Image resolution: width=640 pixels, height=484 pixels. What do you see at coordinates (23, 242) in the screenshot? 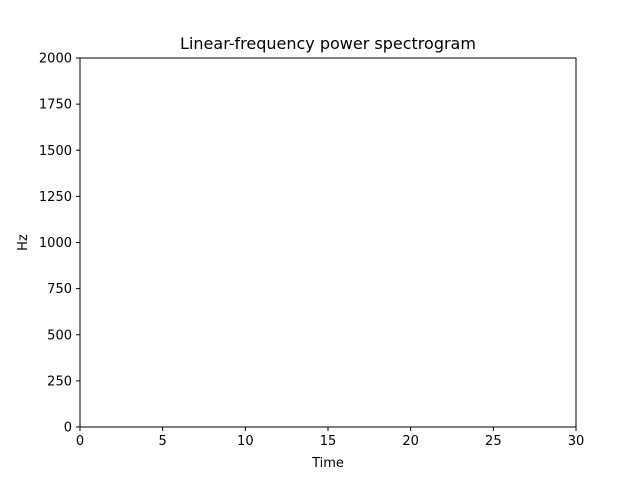
I see `y-axis-label: Hz` at bounding box center [23, 242].